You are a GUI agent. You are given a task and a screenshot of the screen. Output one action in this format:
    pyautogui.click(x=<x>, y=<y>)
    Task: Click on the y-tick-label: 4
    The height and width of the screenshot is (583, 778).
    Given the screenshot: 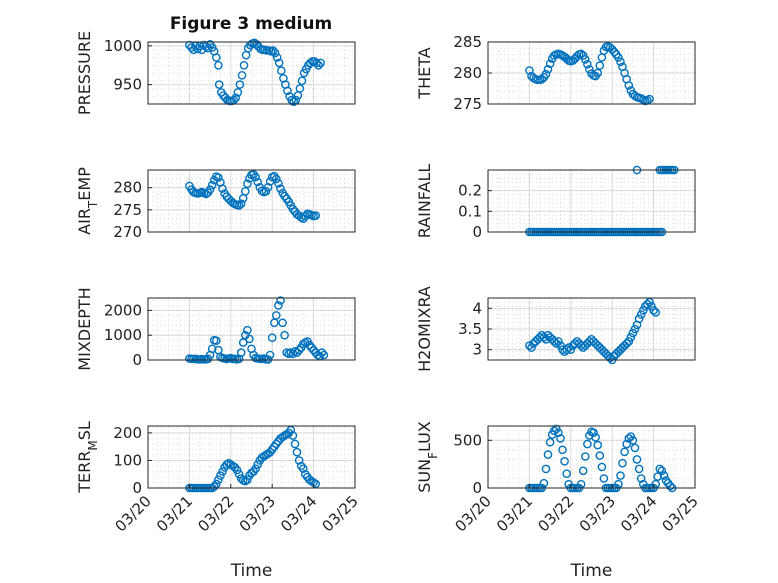 What is the action you would take?
    pyautogui.click(x=477, y=308)
    